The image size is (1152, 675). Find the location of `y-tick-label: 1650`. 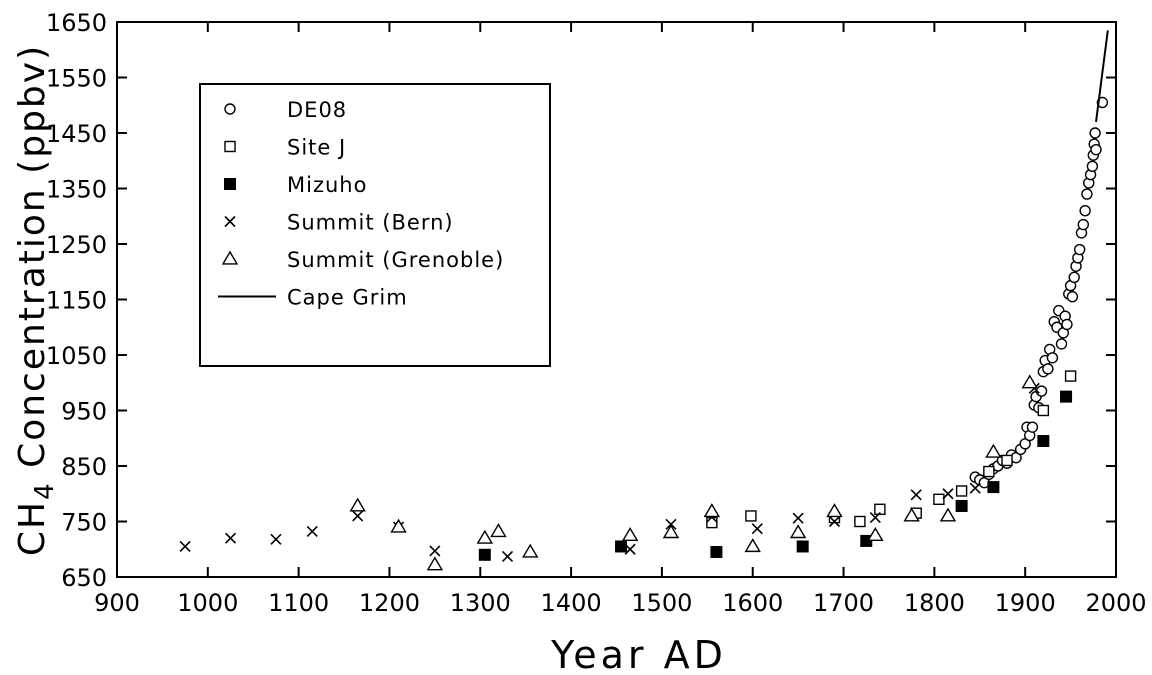

y-tick-label: 1650 is located at coordinates (76, 23).